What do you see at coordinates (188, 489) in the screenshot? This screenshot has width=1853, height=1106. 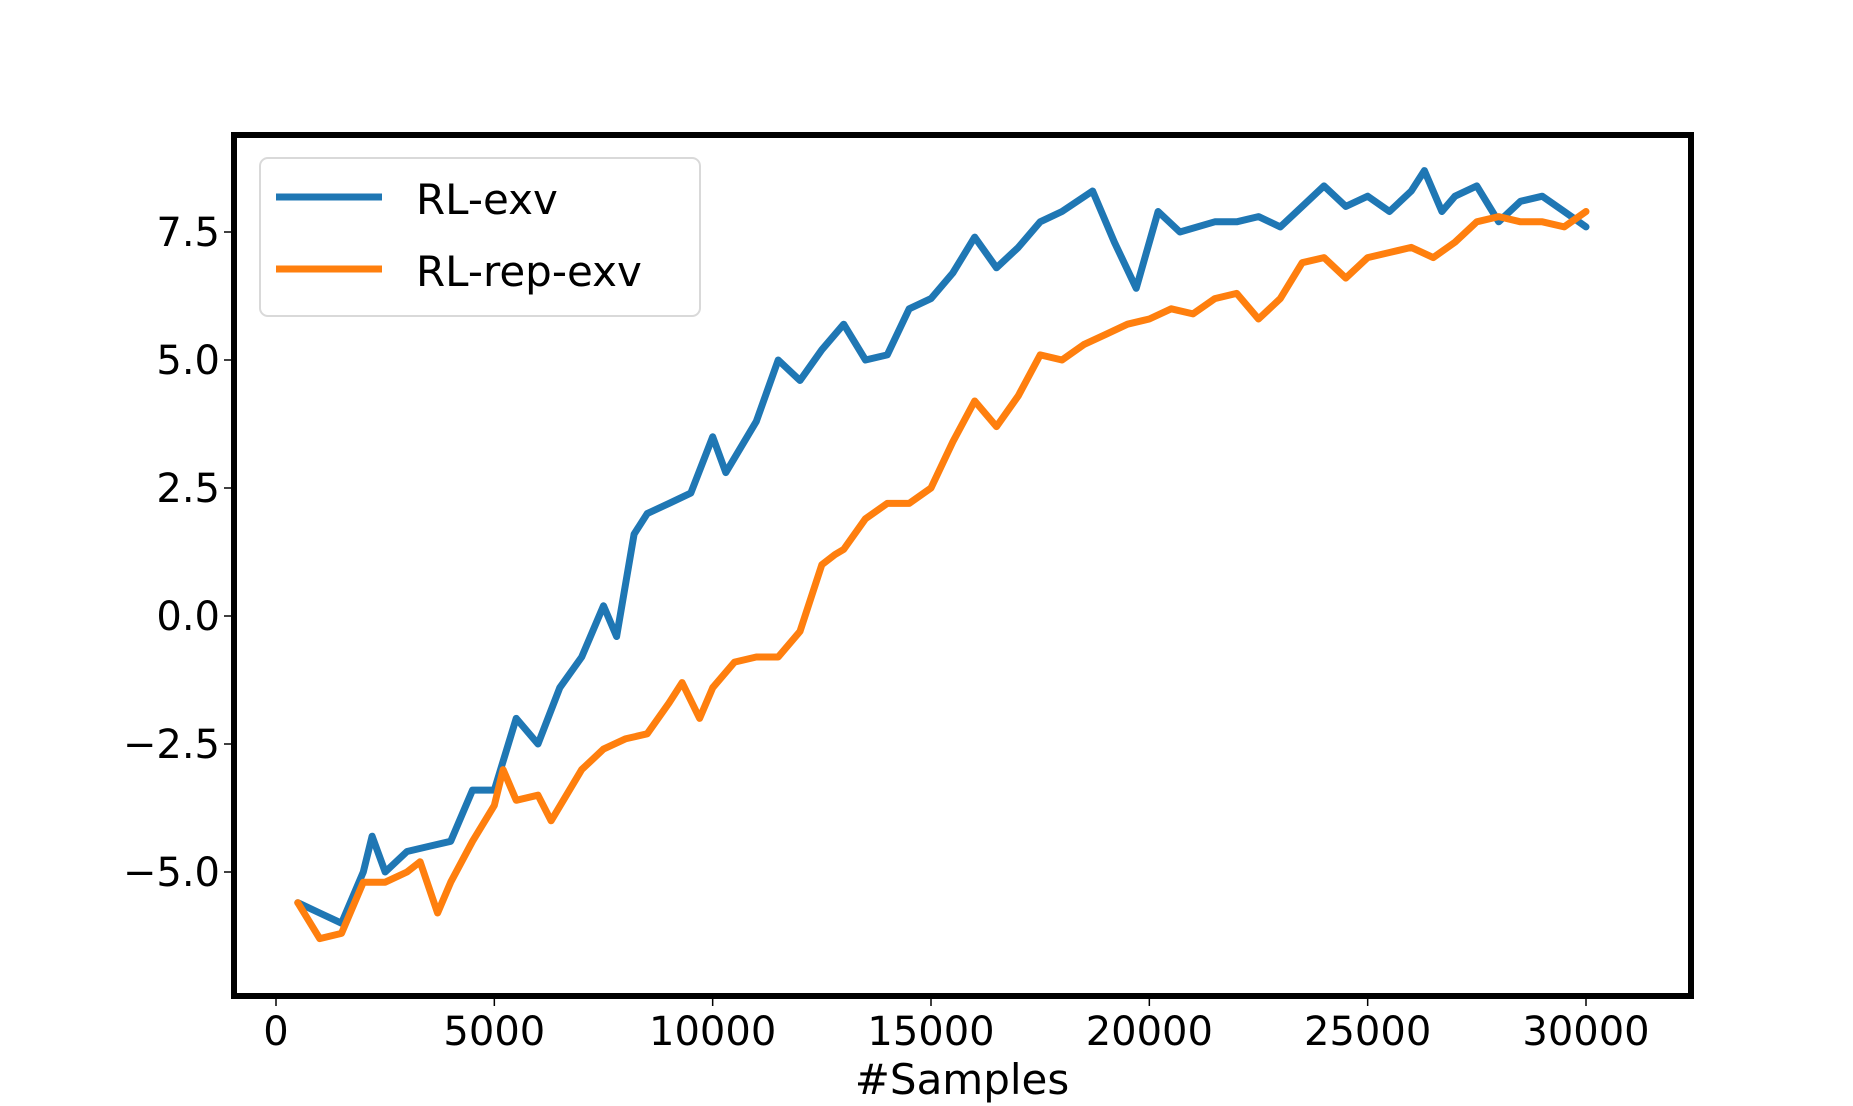 I see `y-tick-label: 2.5` at bounding box center [188, 489].